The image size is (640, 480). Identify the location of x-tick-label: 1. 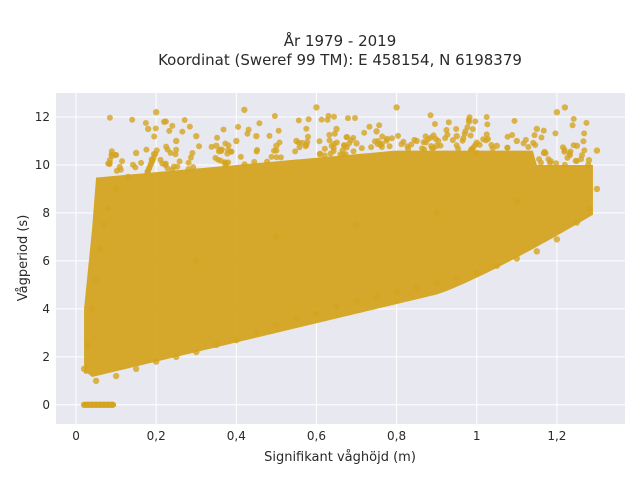
(477, 436).